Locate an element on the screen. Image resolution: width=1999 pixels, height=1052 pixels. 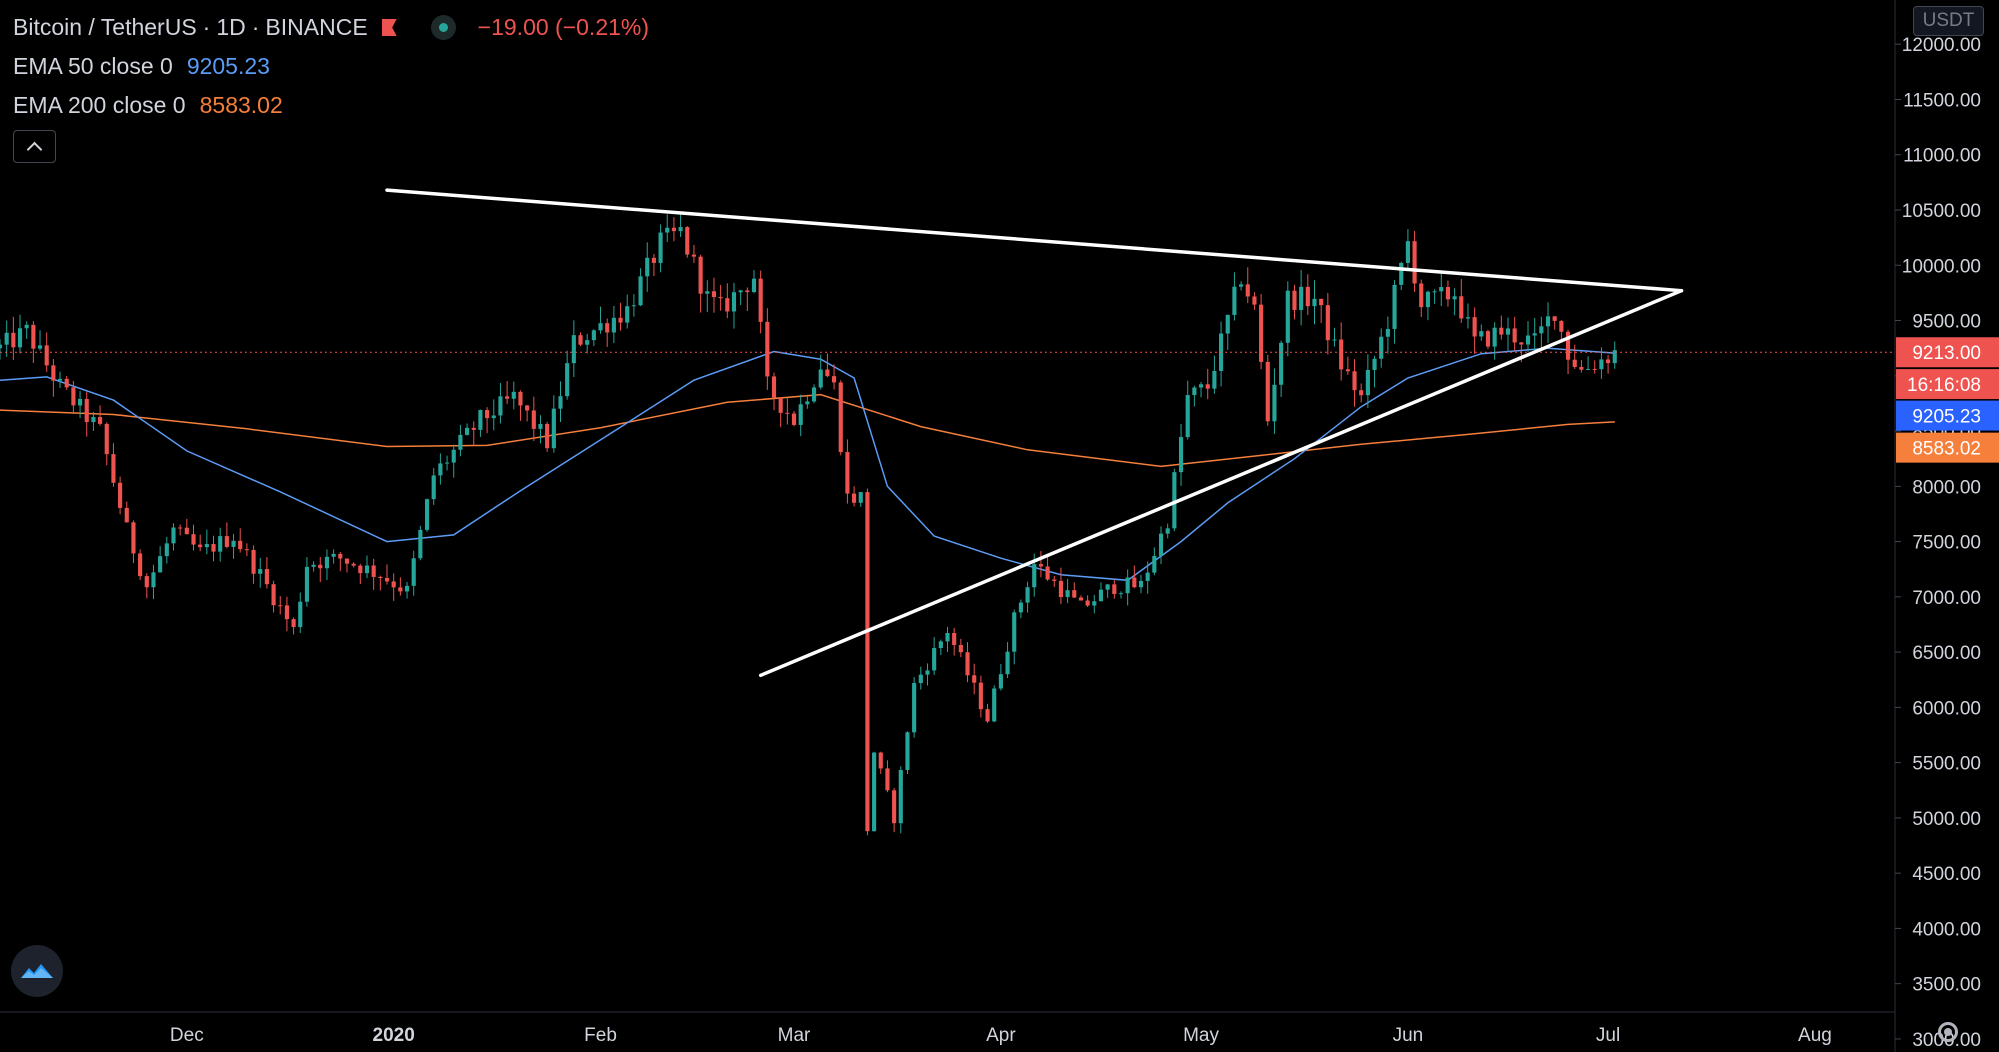
currency-button: USDT is located at coordinates (1948, 21).